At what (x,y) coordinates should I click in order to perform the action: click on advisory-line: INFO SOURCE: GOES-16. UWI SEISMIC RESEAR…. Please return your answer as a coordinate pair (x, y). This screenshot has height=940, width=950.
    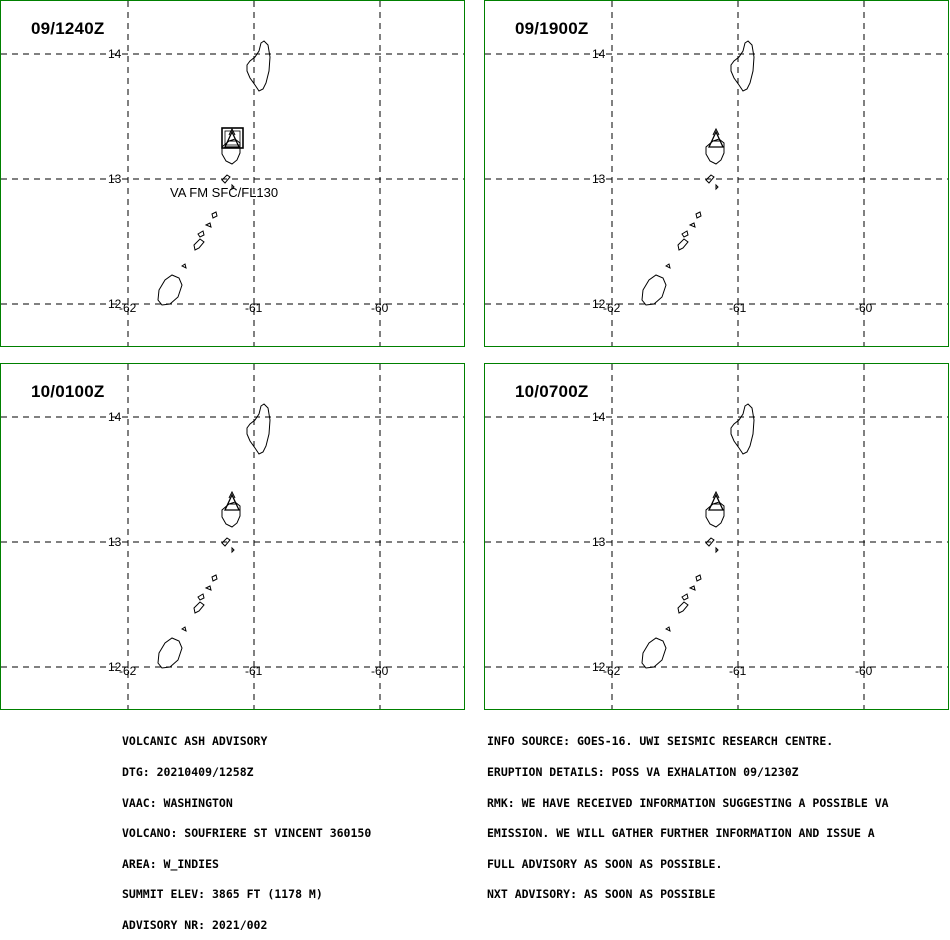
    Looking at the image, I should click on (660, 741).